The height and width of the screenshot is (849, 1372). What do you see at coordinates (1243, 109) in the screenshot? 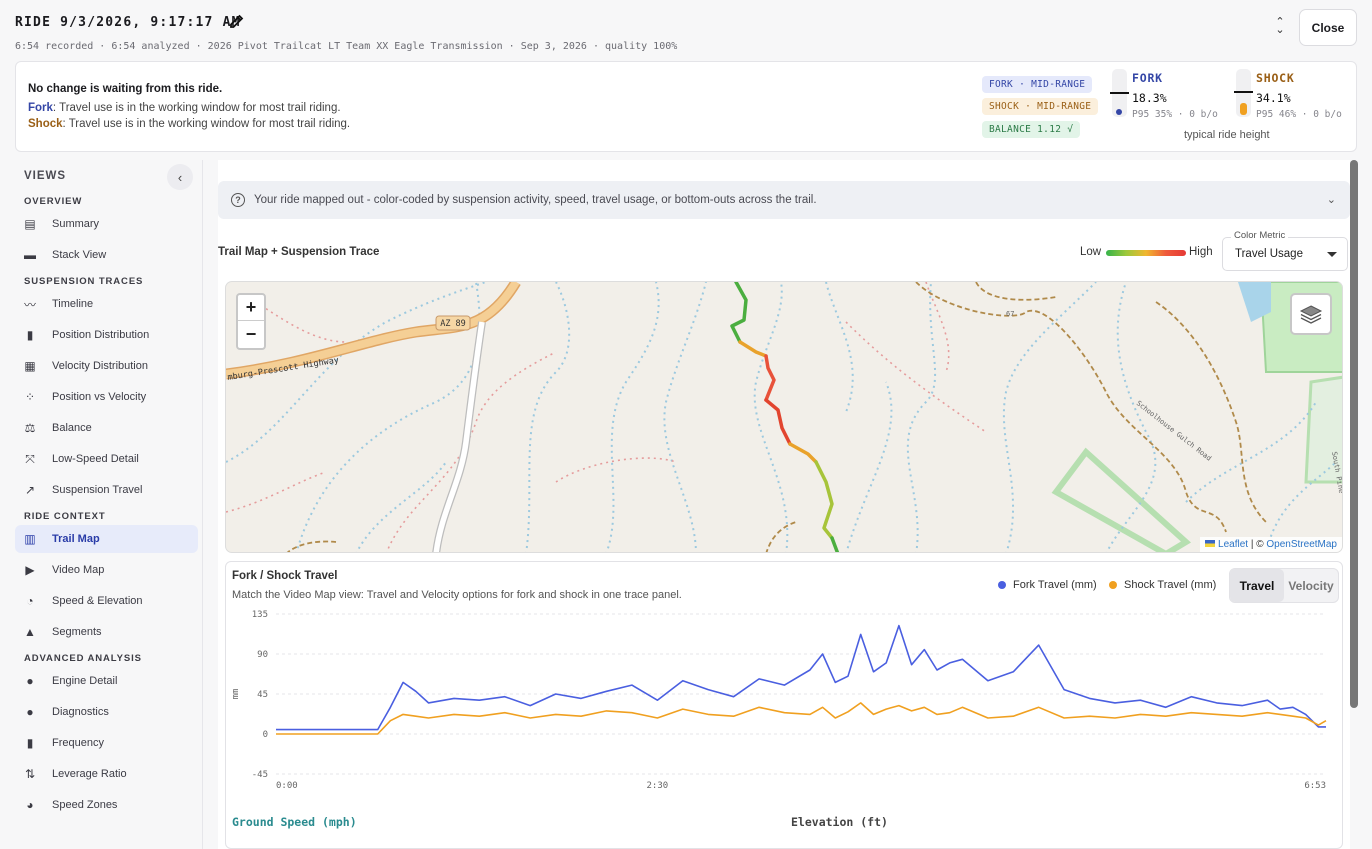
I see `shock-sag-marker` at bounding box center [1243, 109].